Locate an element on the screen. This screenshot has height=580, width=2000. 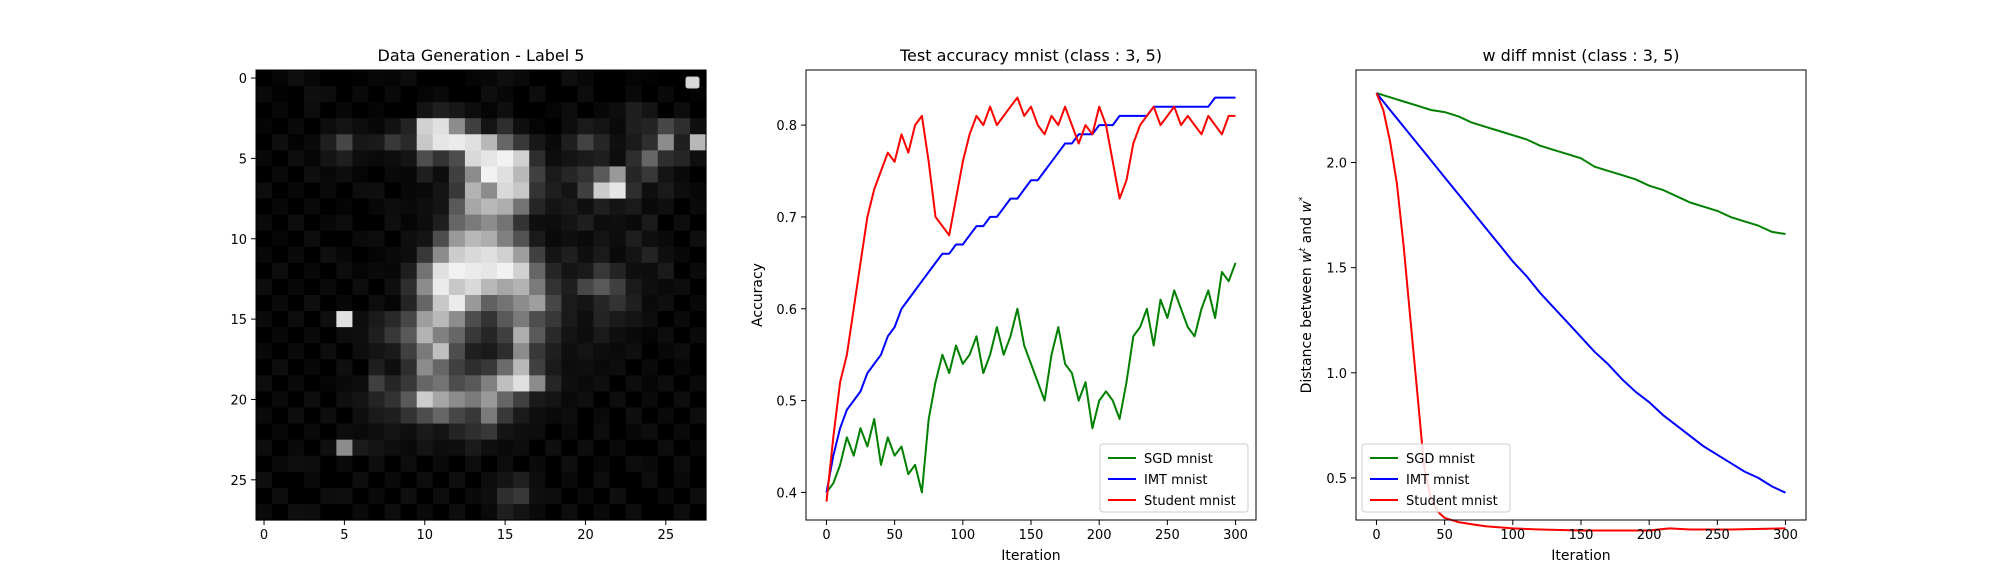
accuracy-title: Test accuracy mnist (class : 3, 5) is located at coordinates (1030, 55).